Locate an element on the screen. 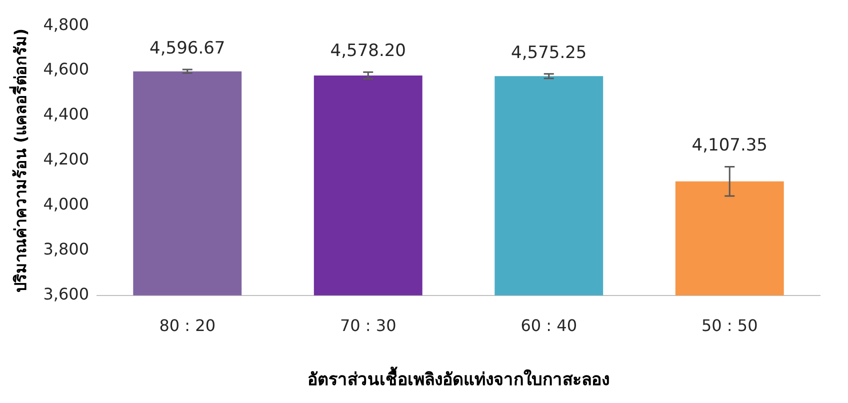 This screenshot has width=848, height=403. y-tick-label: 3,800 is located at coordinates (66, 249).